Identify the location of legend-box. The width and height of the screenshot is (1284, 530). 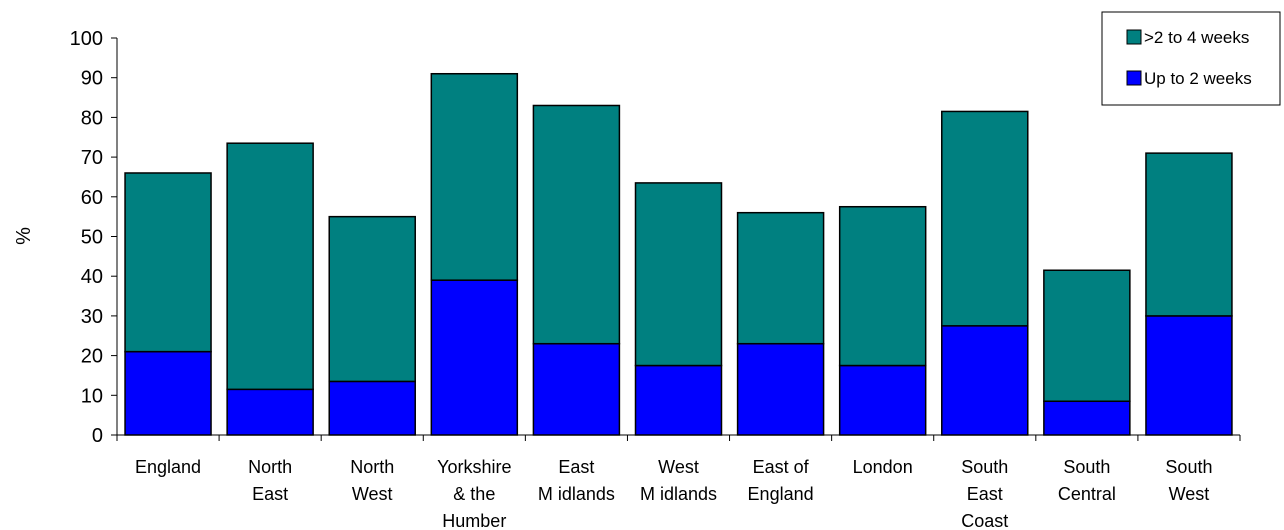
(1191, 58).